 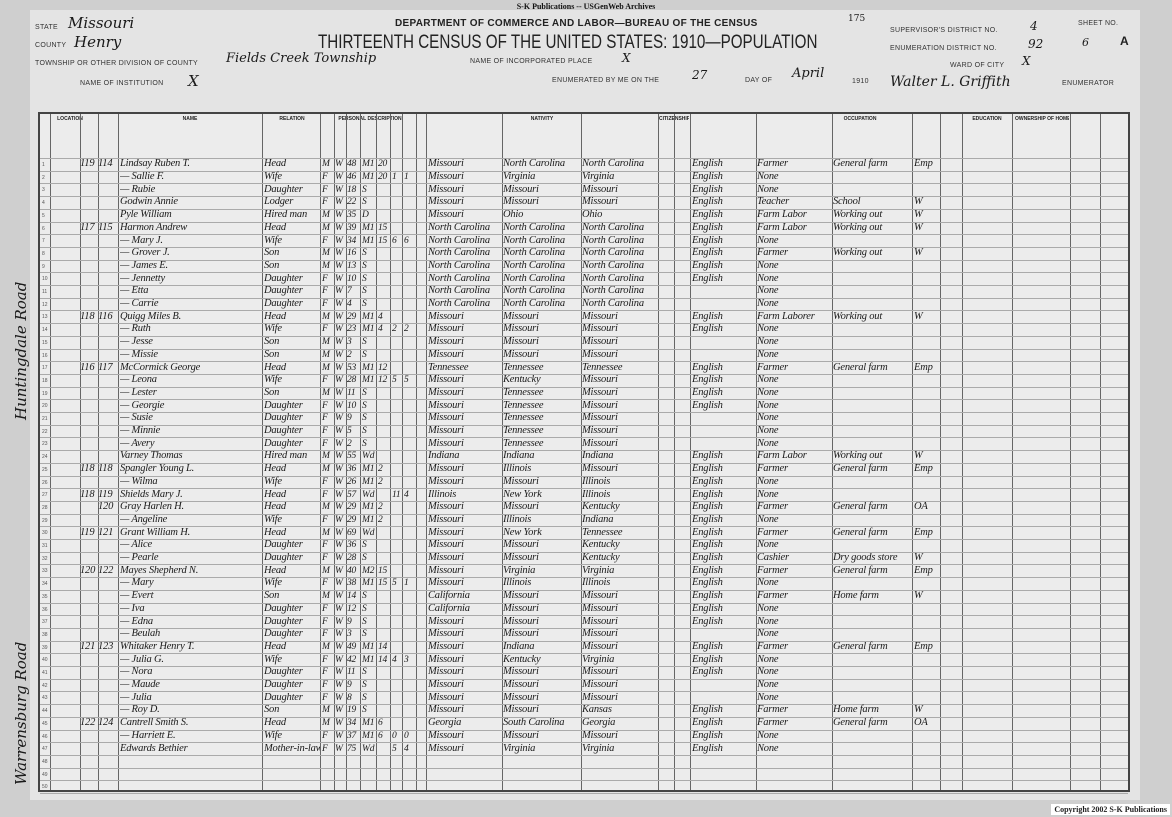 I want to click on children-living: 4, so click(x=406, y=494).